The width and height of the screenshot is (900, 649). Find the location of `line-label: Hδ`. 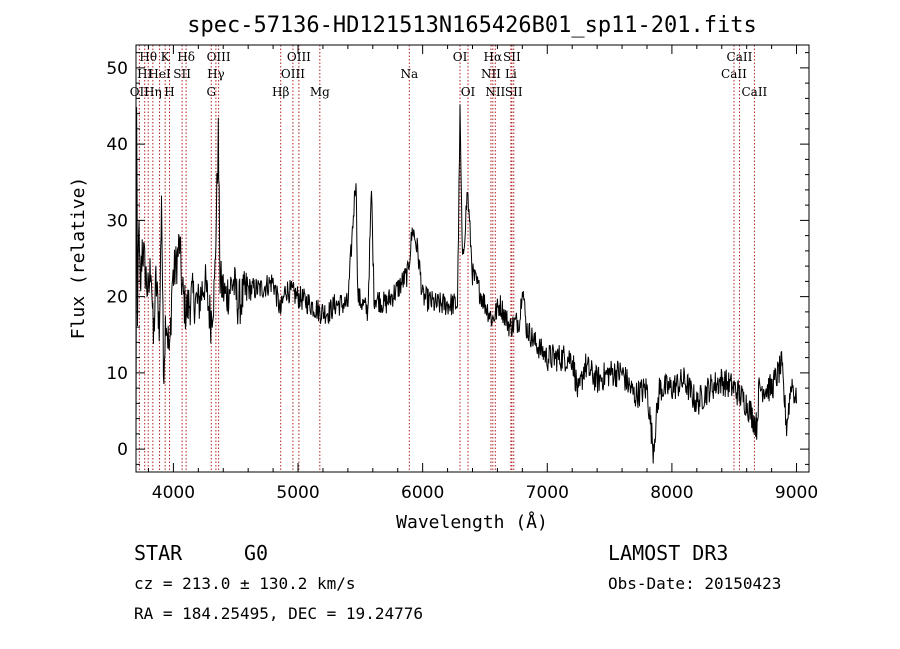

line-label: Hδ is located at coordinates (186, 57).